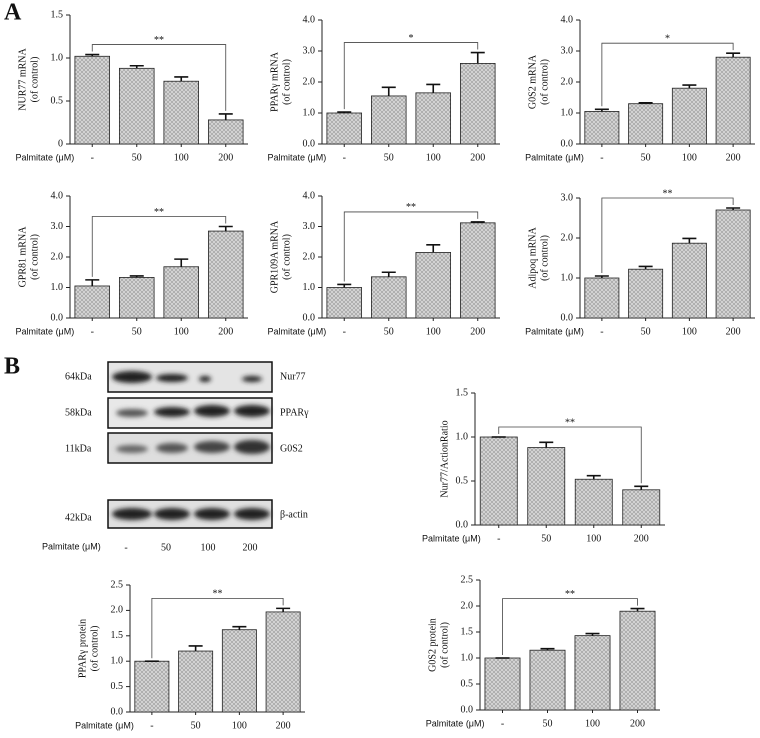 The height and width of the screenshot is (738, 760). Describe the element at coordinates (444, 458) in the screenshot. I see `y-axis-label: Nur77/ActionRatio` at that location.